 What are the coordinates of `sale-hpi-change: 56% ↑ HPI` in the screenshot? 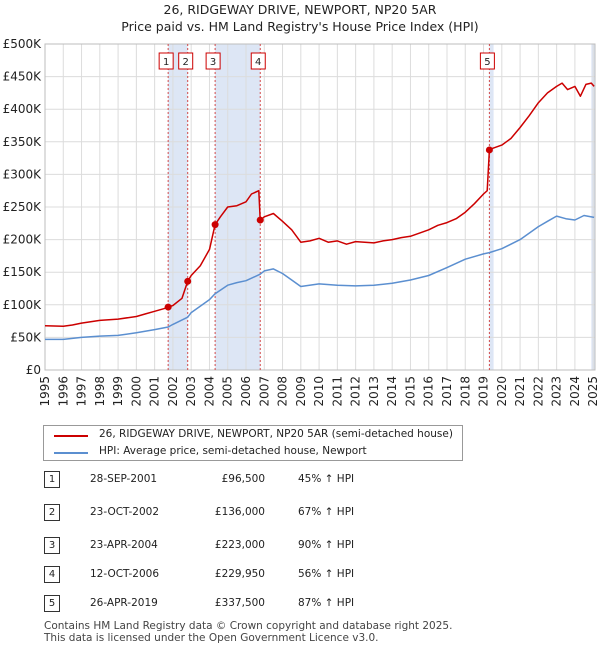 It's located at (326, 574).